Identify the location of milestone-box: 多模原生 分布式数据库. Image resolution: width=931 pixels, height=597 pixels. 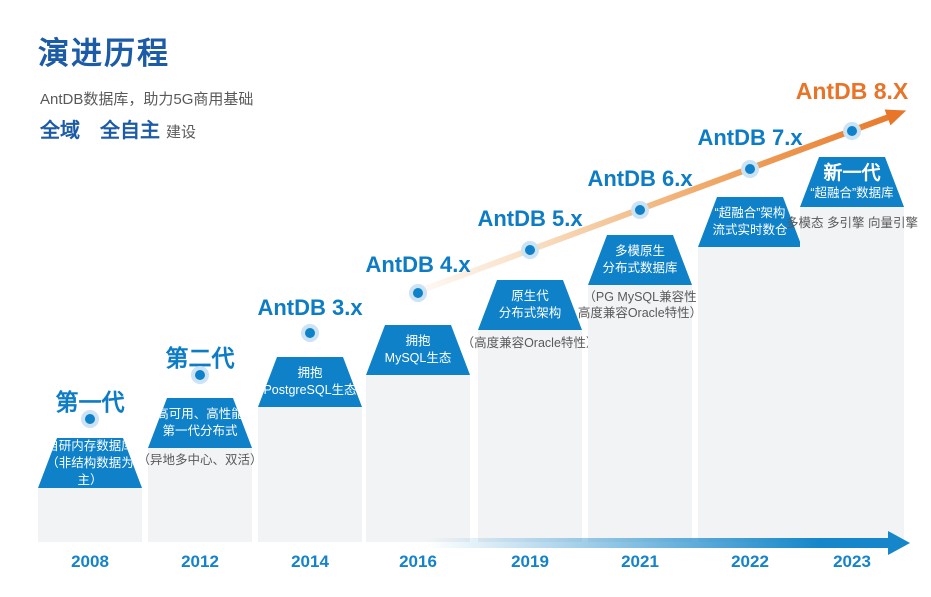
(640, 260).